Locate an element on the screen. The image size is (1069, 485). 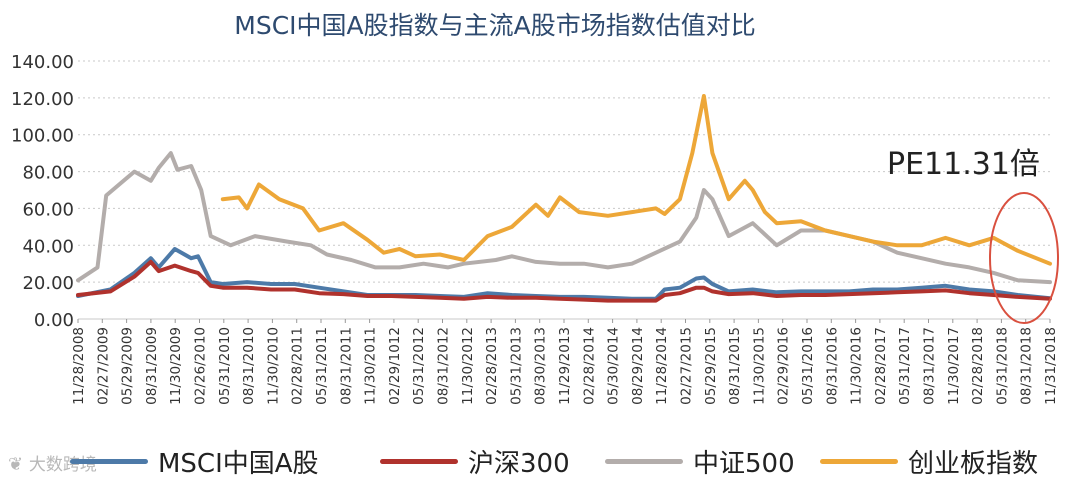
x-tick-label: 05/30/2014 is located at coordinates (614, 366).